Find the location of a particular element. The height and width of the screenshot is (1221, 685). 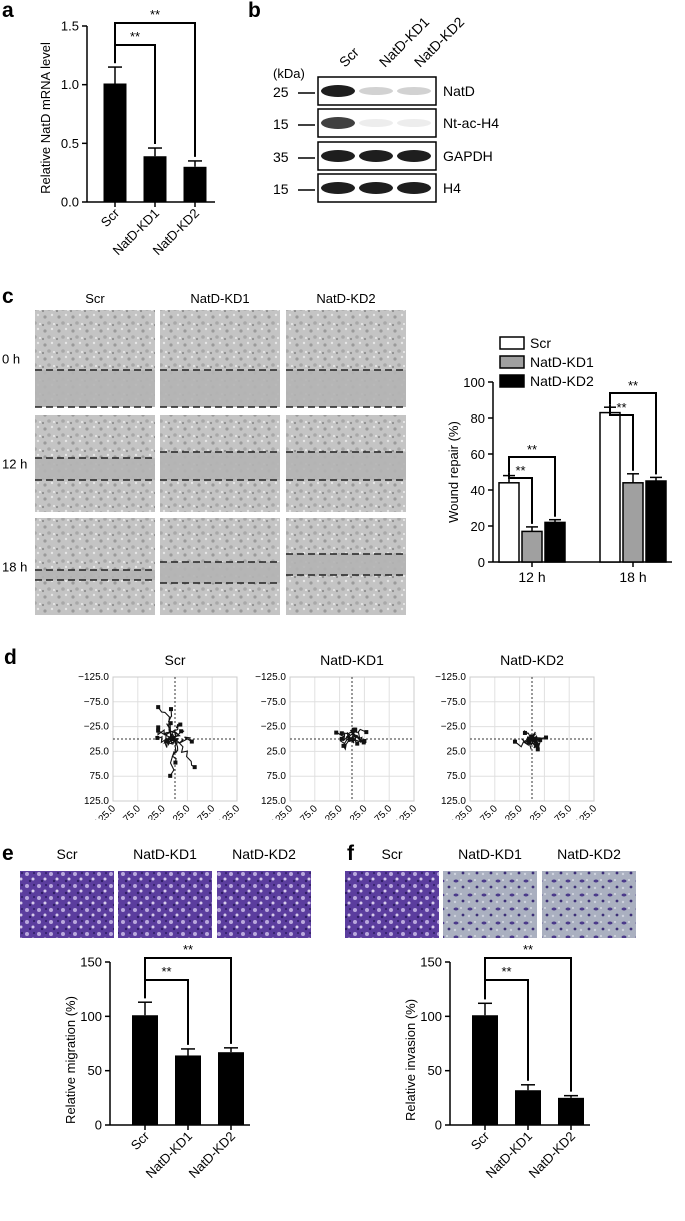

x-tick-label: Scr is located at coordinates (480, 1140).